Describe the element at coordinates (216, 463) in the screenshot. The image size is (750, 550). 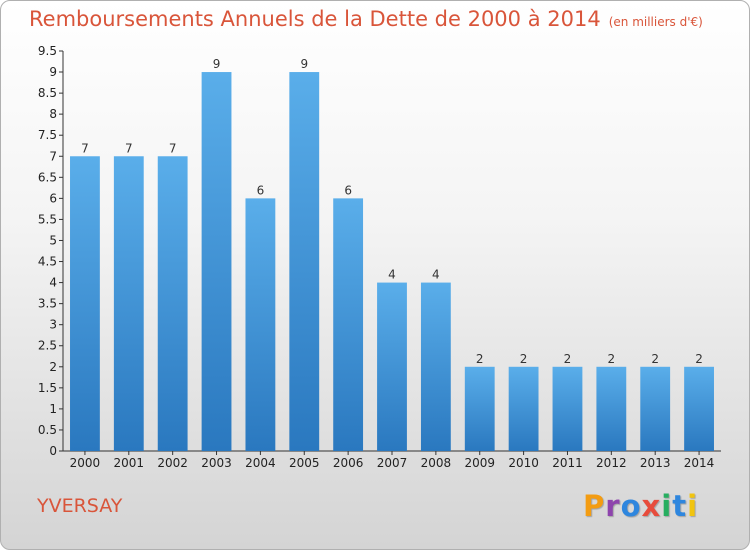
I see `x-tick-label: 2003` at that location.